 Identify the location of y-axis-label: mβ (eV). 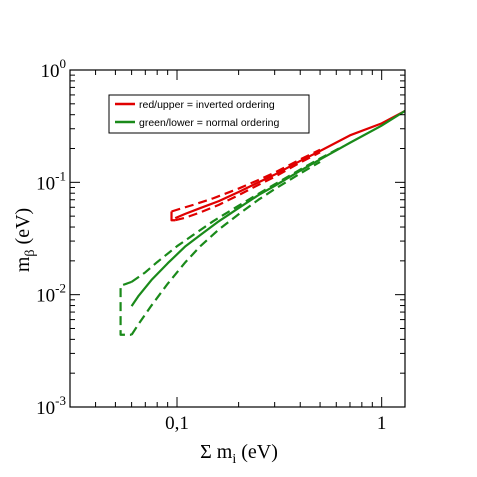
(25, 240).